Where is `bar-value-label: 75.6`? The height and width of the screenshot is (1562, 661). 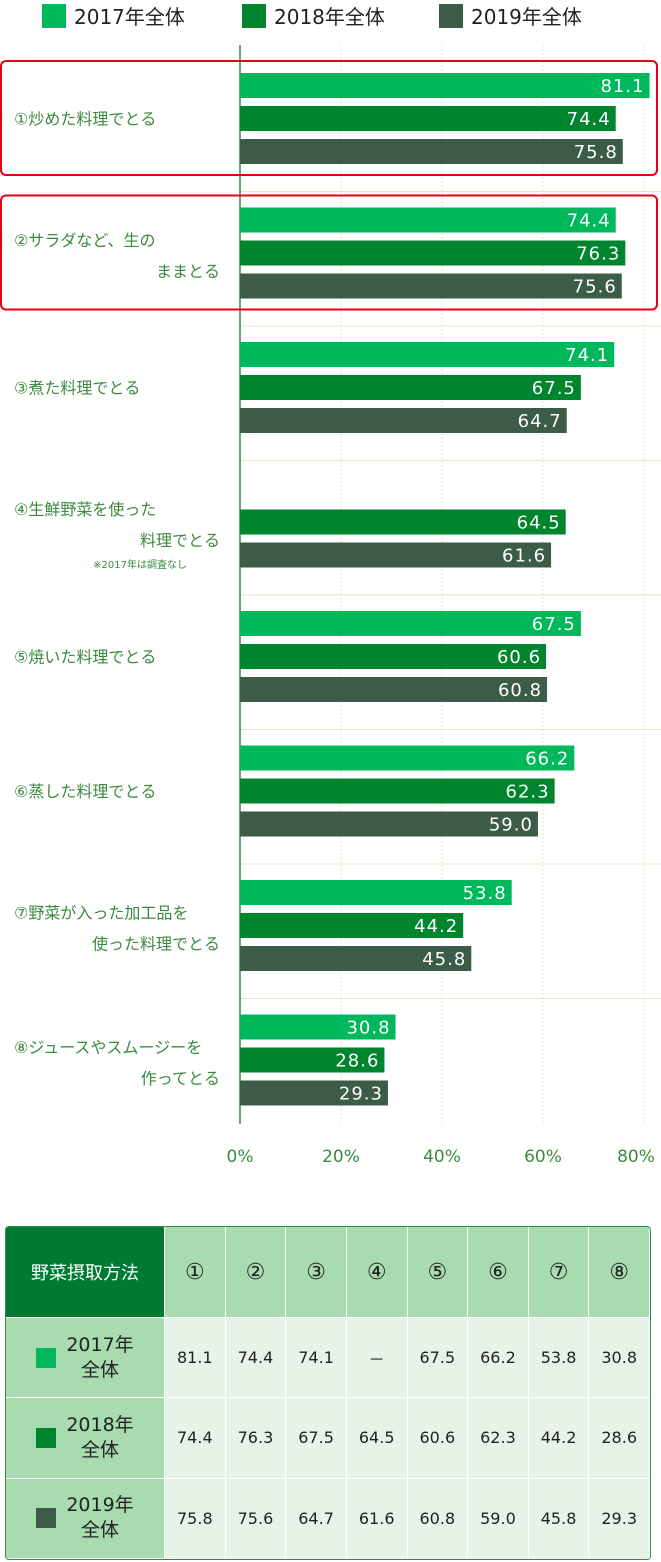 bar-value-label: 75.6 is located at coordinates (595, 287).